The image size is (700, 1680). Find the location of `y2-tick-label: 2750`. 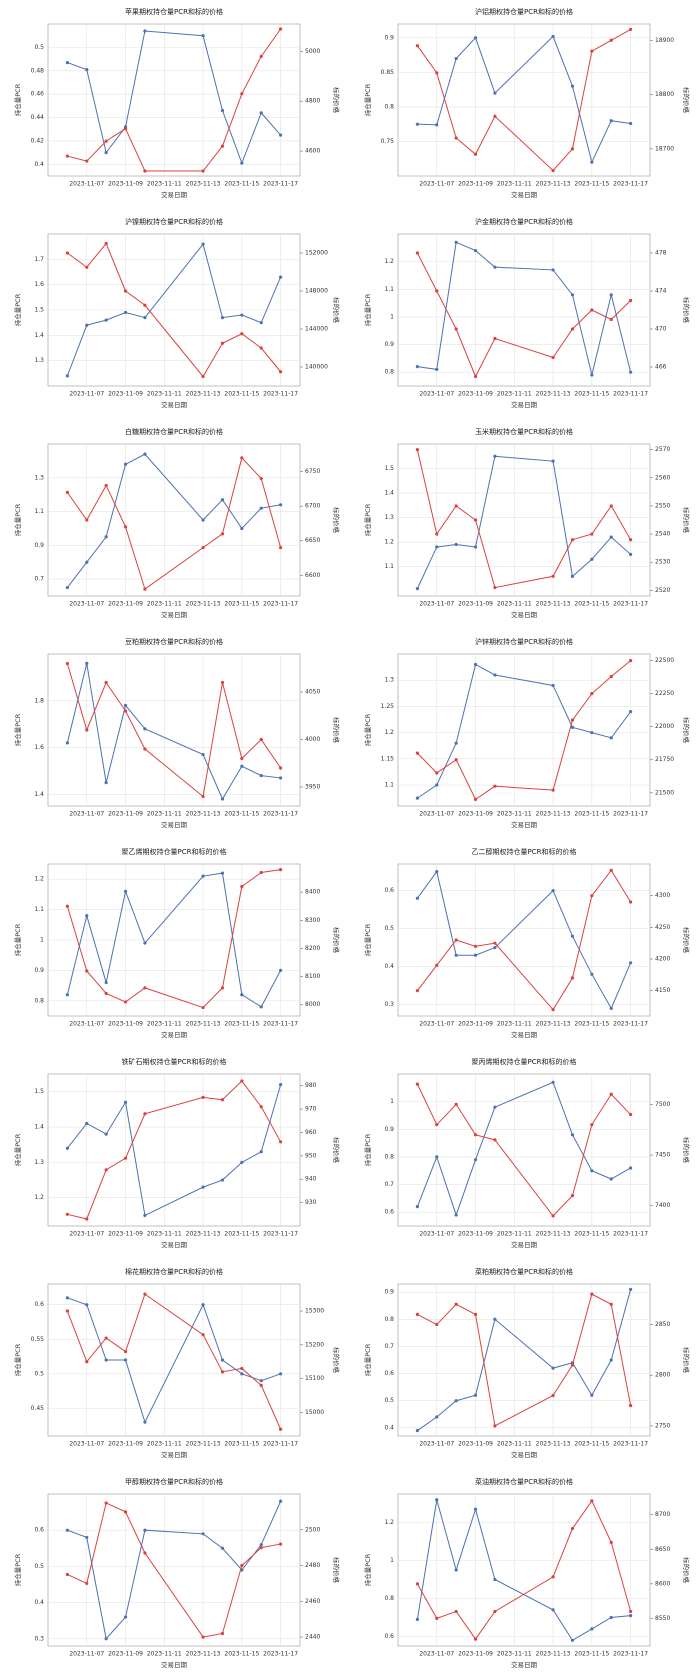

y2-tick-label: 2750 is located at coordinates (662, 1425).